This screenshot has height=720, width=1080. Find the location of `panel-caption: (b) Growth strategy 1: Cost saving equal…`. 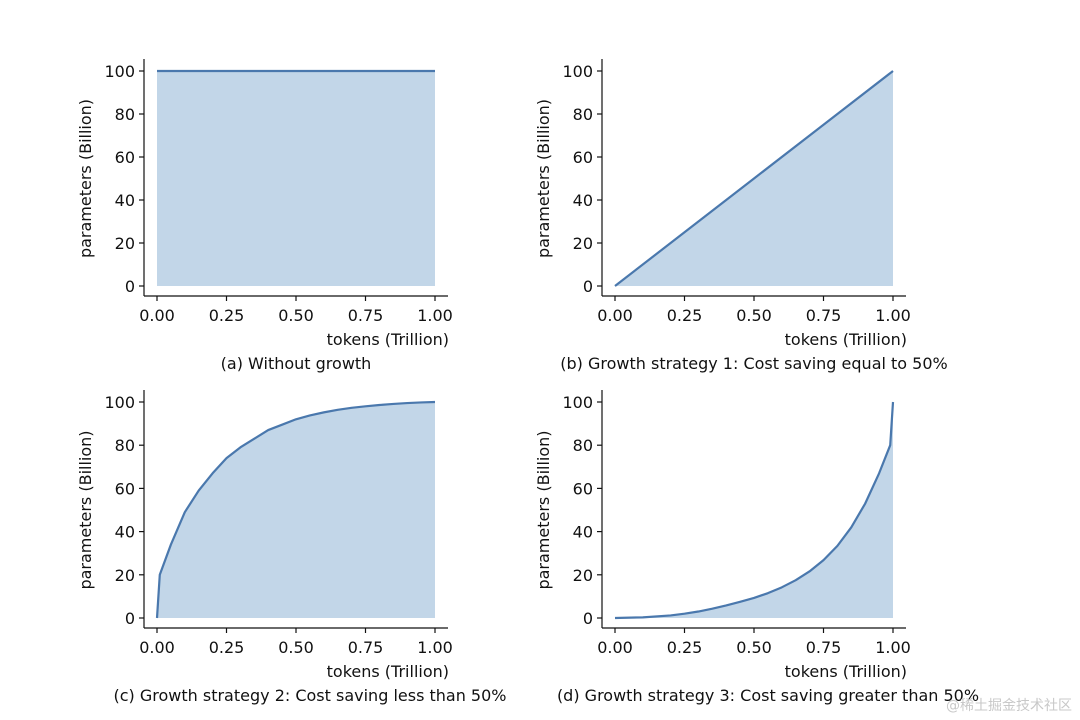

panel-caption: (b) Growth strategy 1: Cost saving equal… is located at coordinates (753, 363).